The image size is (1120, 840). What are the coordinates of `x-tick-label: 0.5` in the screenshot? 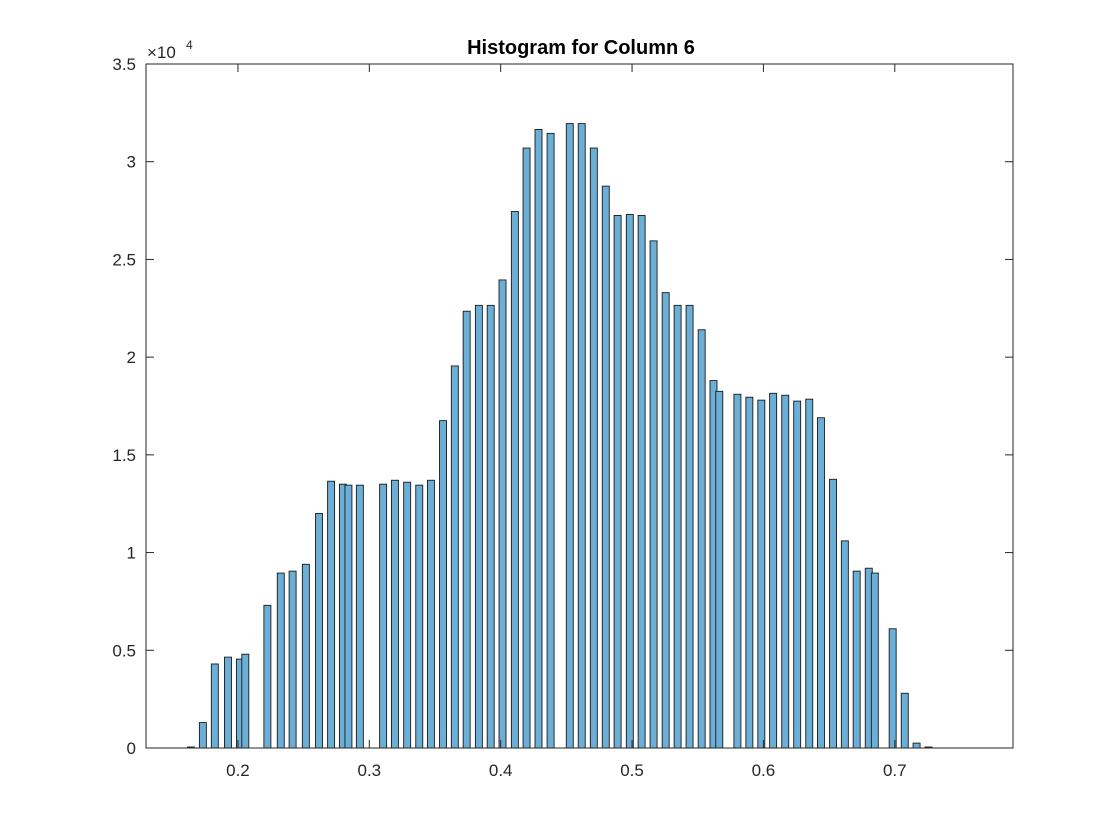 It's located at (632, 770).